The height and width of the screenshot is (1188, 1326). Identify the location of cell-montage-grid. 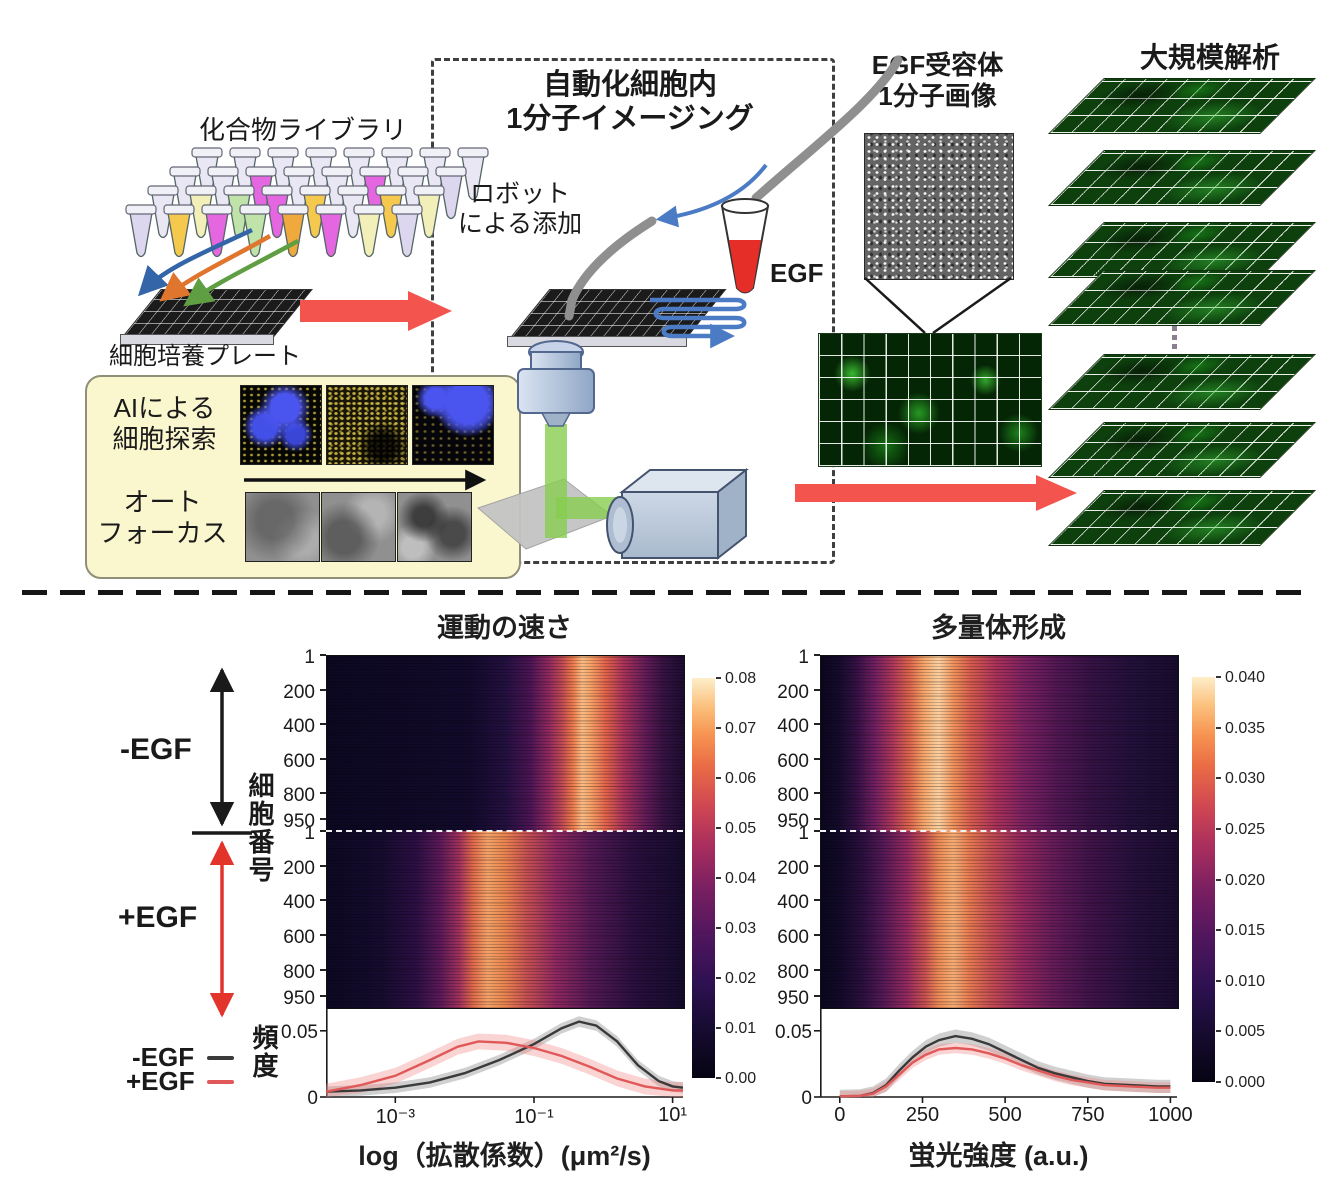
(930, 400).